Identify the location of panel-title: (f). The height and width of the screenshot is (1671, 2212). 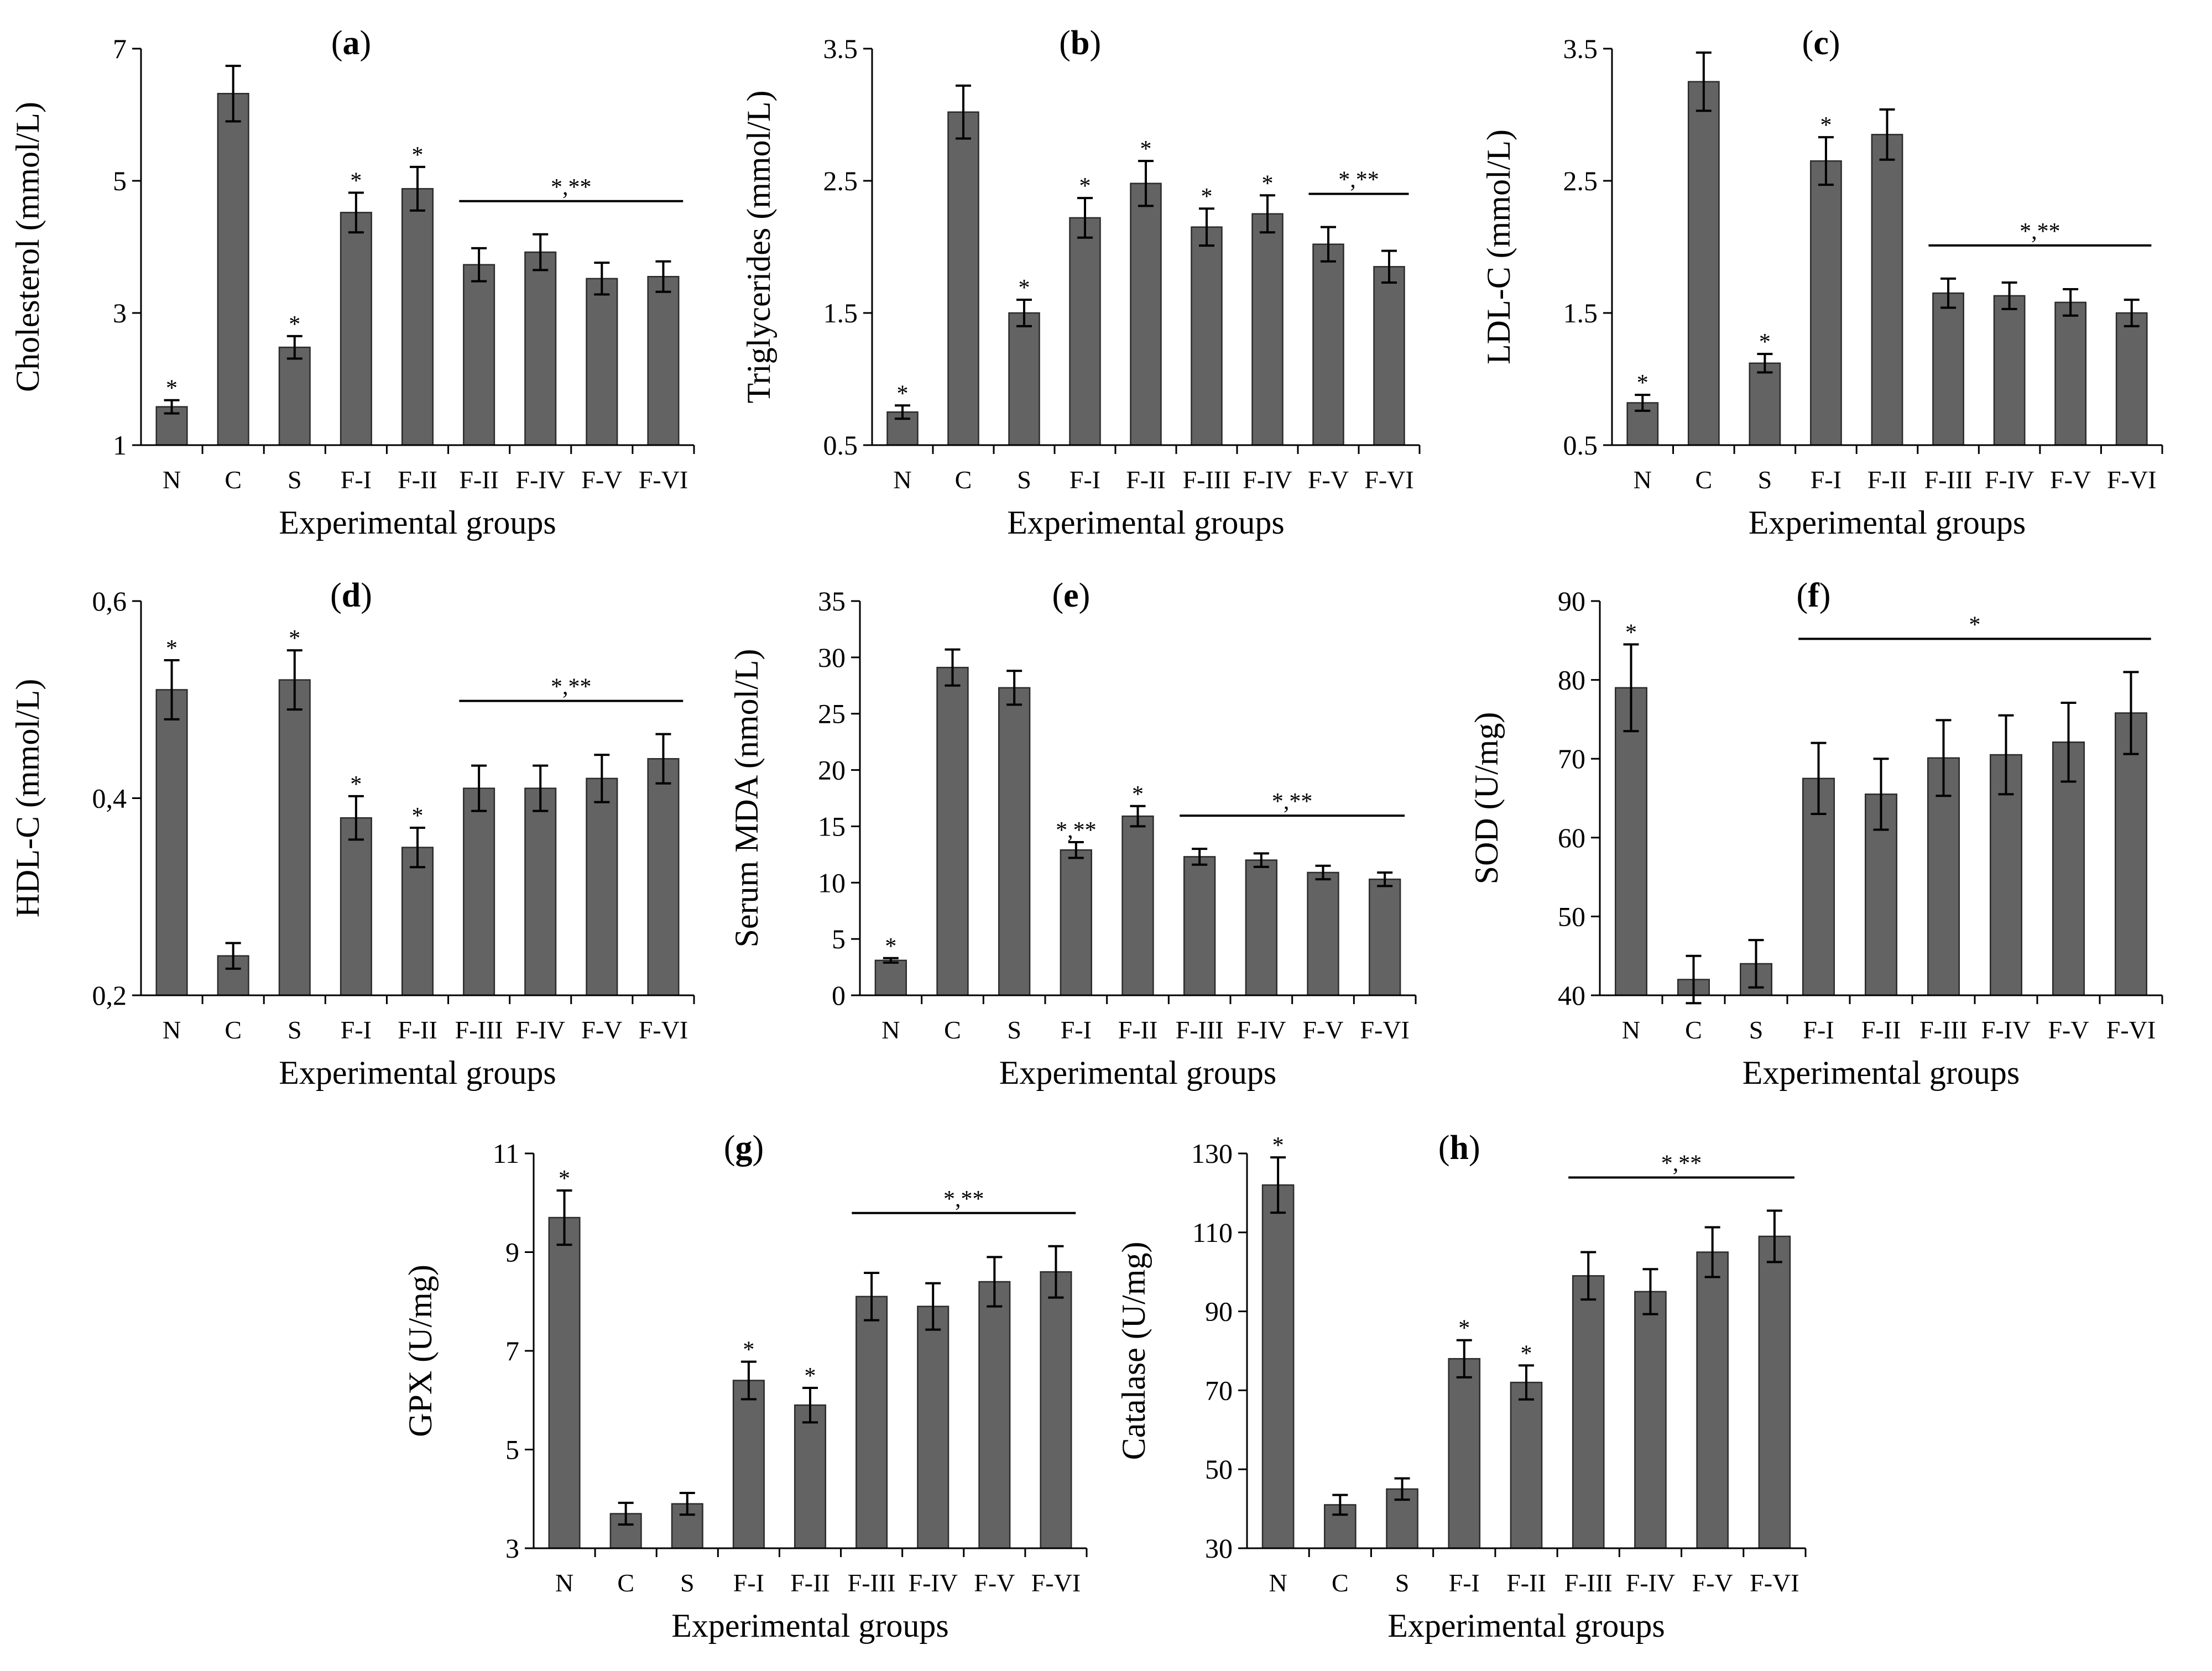
(1813, 595).